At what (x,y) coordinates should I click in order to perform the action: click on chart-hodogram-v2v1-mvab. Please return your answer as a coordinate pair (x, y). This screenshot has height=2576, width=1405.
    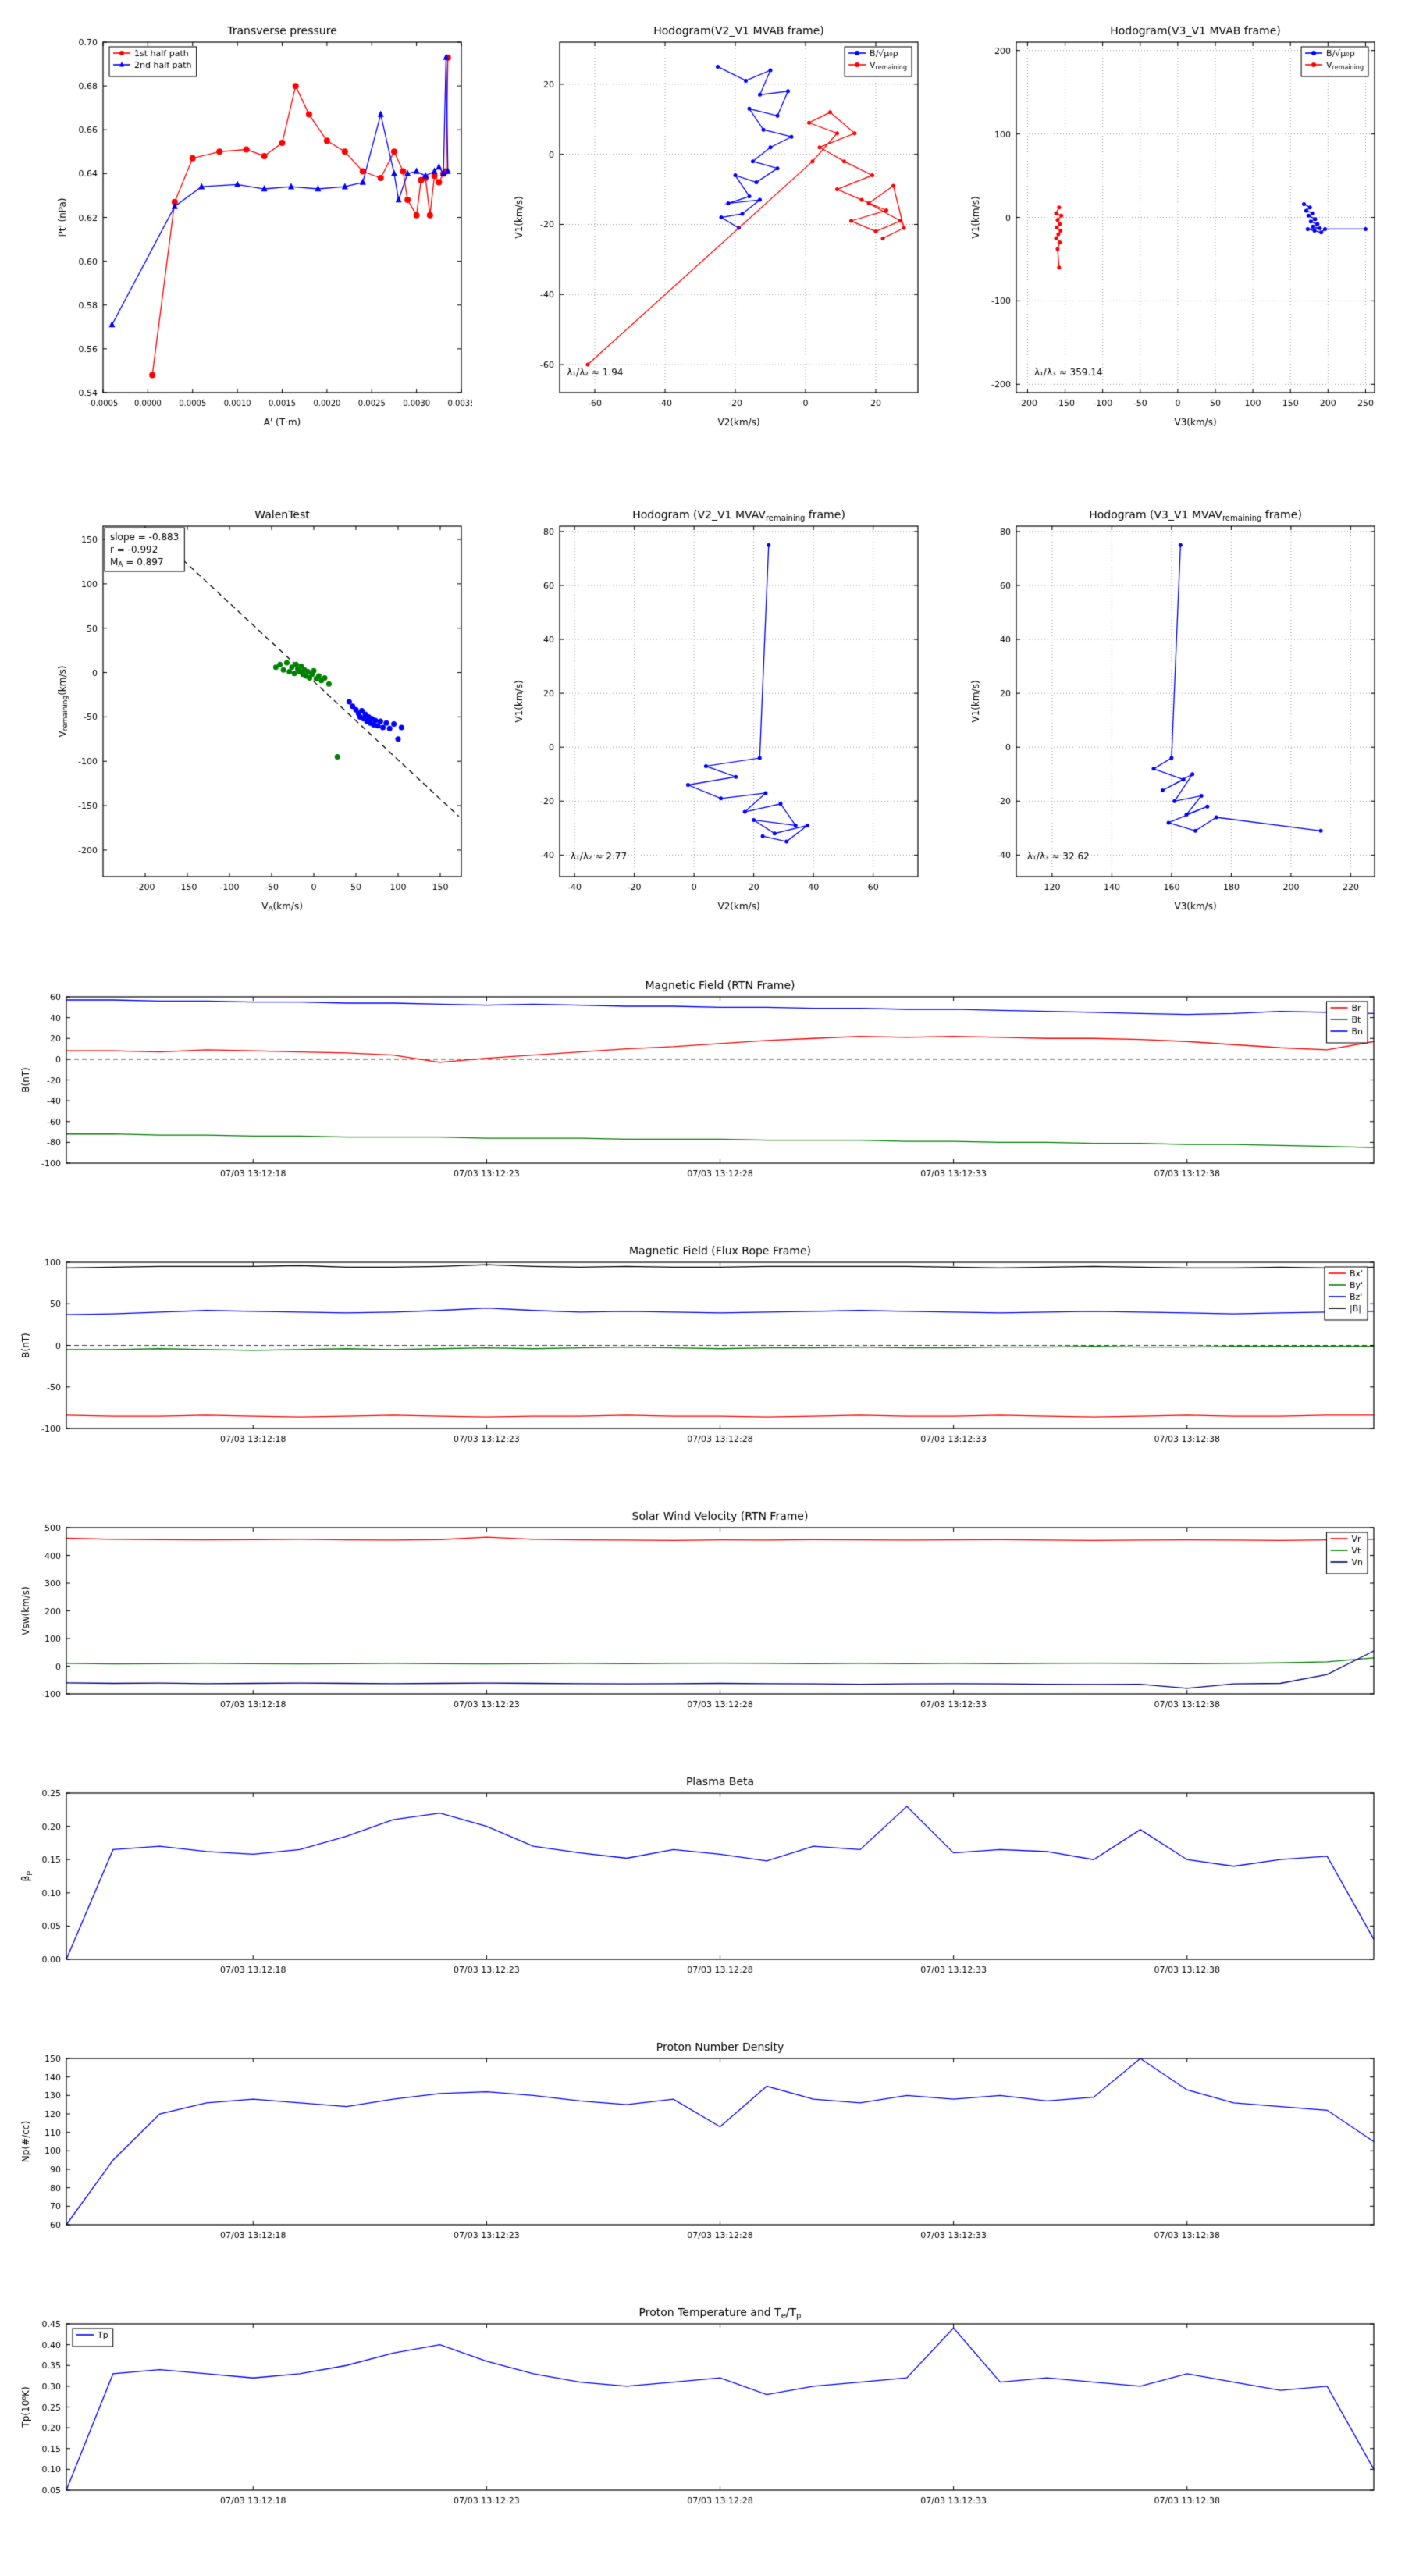
    Looking at the image, I should click on (716, 228).